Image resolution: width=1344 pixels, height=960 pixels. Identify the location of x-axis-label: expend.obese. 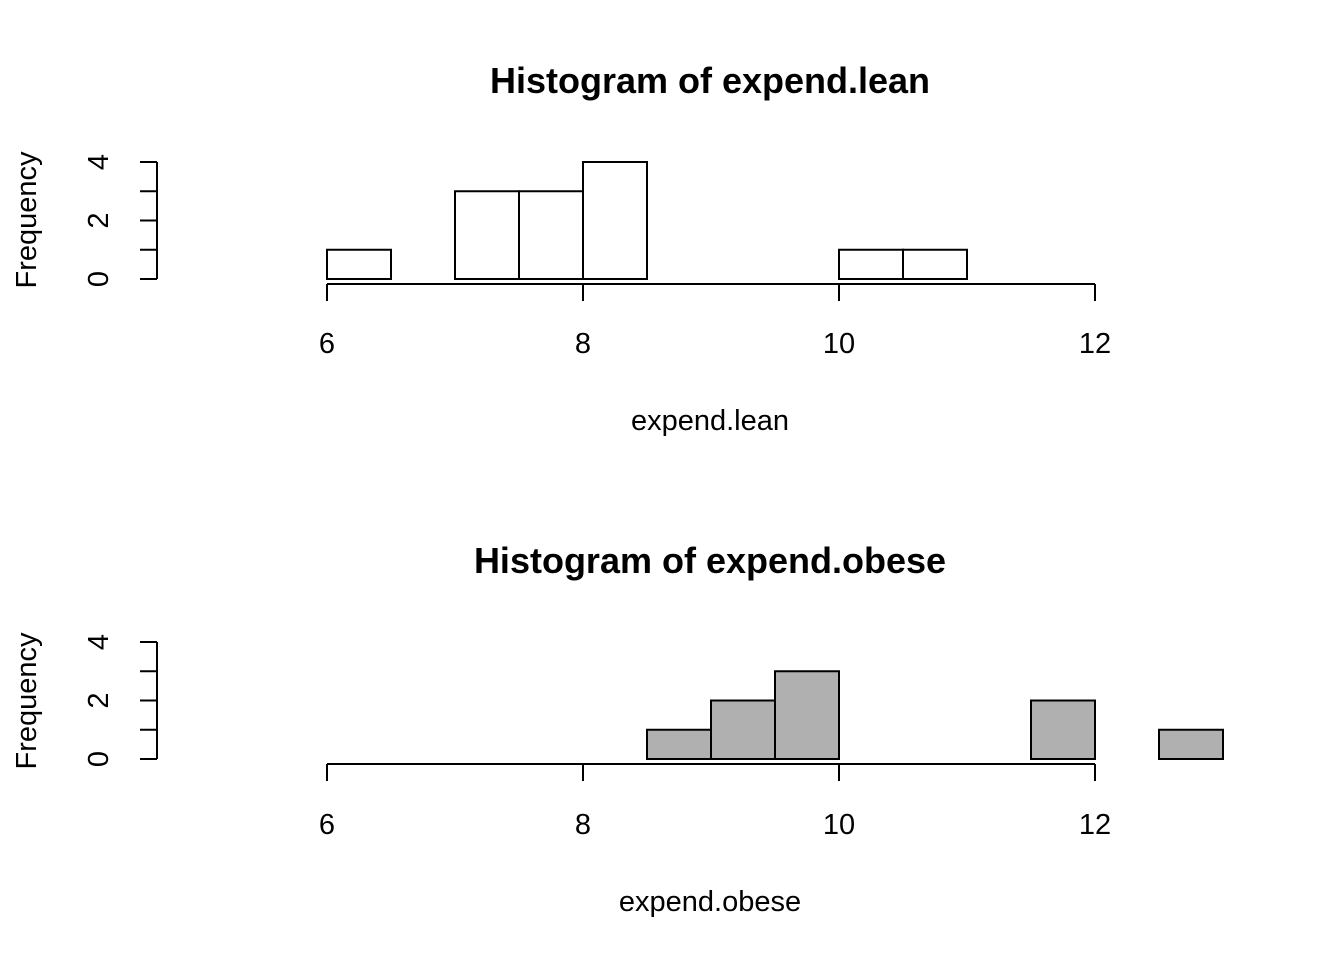
(710, 902).